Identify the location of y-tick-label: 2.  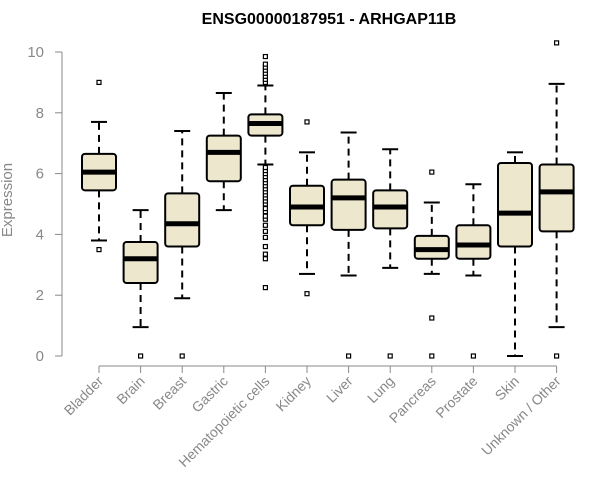
(40, 295).